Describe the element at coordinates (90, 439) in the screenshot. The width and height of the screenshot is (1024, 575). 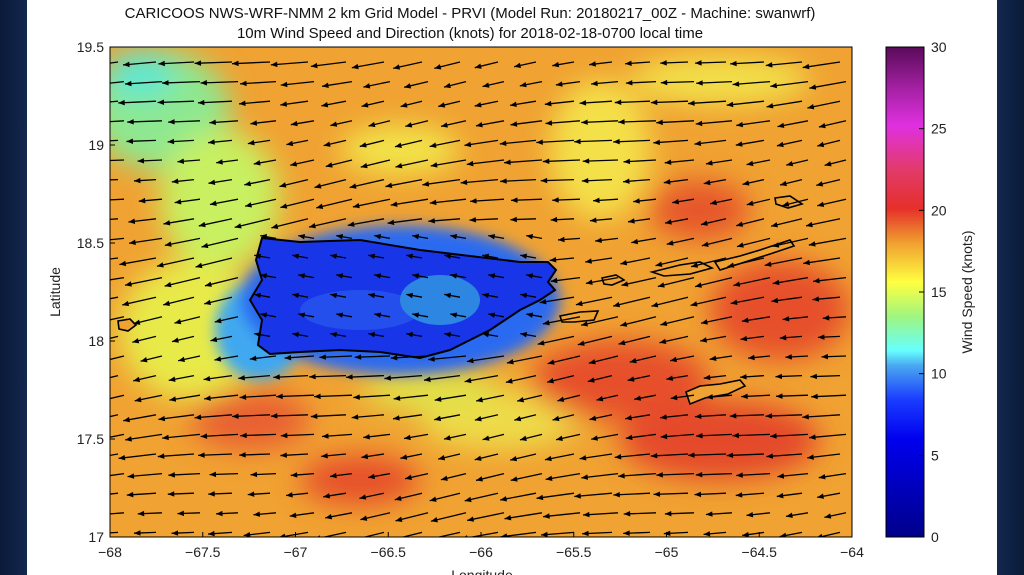
I see `y-tick-label: 17.5` at that location.